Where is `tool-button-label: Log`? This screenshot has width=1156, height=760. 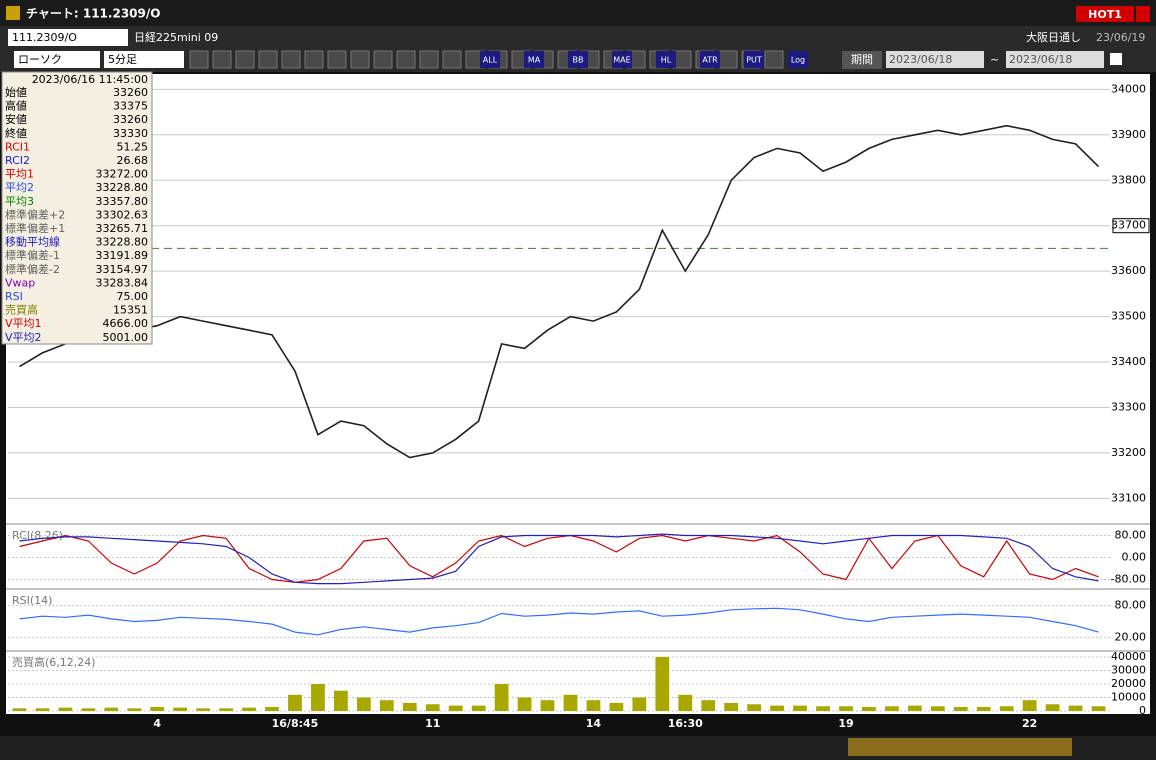 tool-button-label: Log is located at coordinates (798, 60).